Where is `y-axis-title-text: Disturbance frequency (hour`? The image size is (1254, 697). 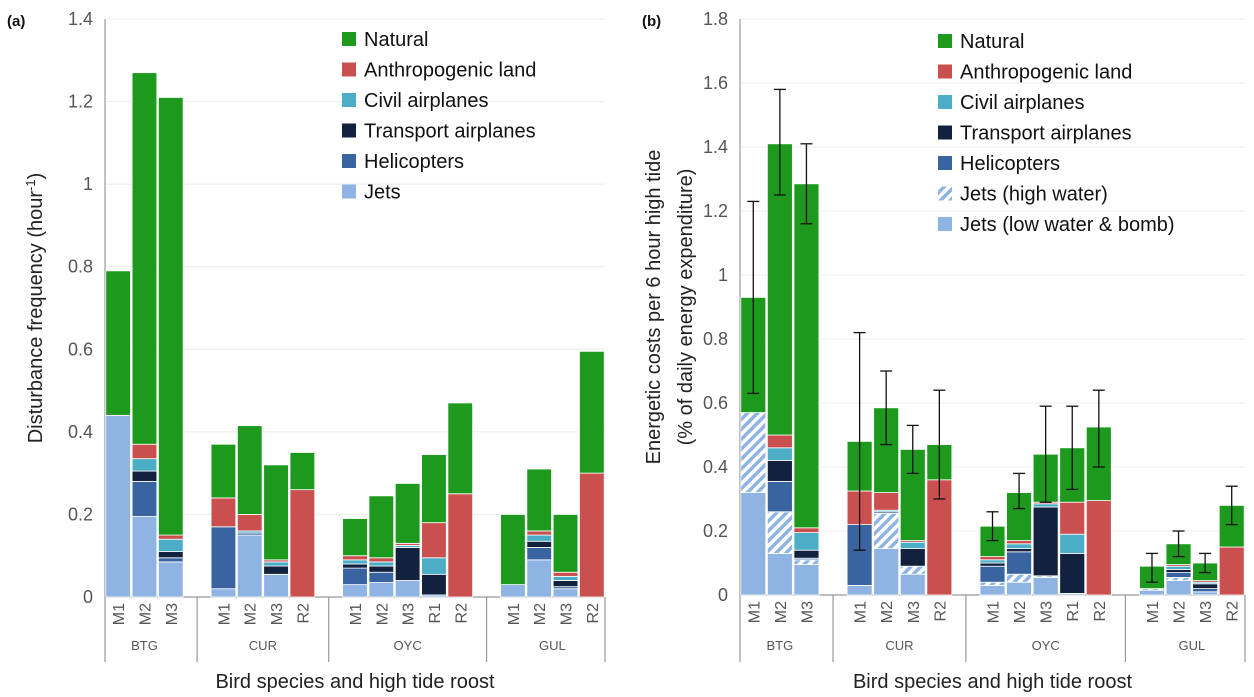 y-axis-title-text: Disturbance frequency (hour is located at coordinates (36, 317).